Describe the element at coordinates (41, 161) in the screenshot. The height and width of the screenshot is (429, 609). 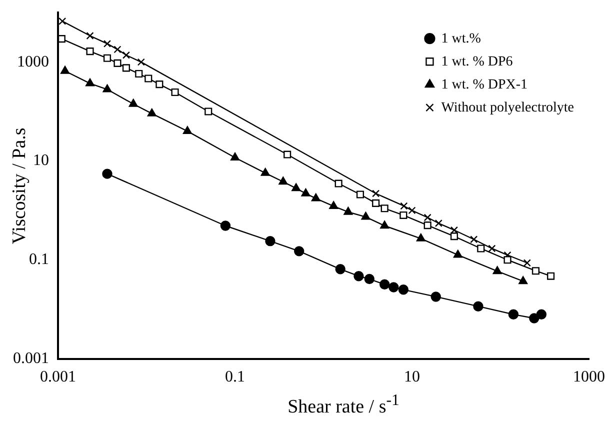
I see `y-tick-label: 10` at that location.